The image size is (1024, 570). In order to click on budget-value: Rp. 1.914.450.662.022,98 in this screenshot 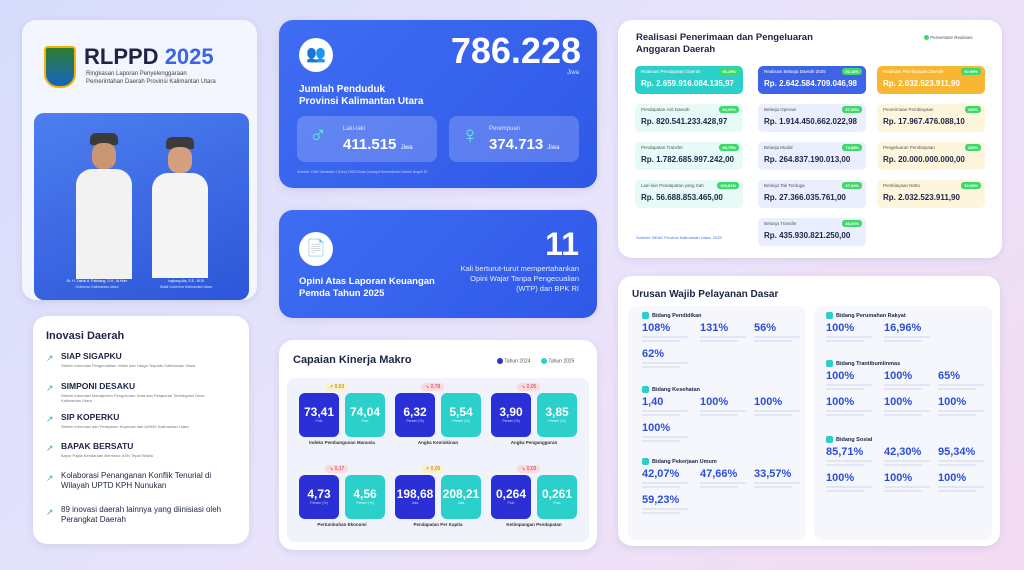, I will do `click(810, 121)`.